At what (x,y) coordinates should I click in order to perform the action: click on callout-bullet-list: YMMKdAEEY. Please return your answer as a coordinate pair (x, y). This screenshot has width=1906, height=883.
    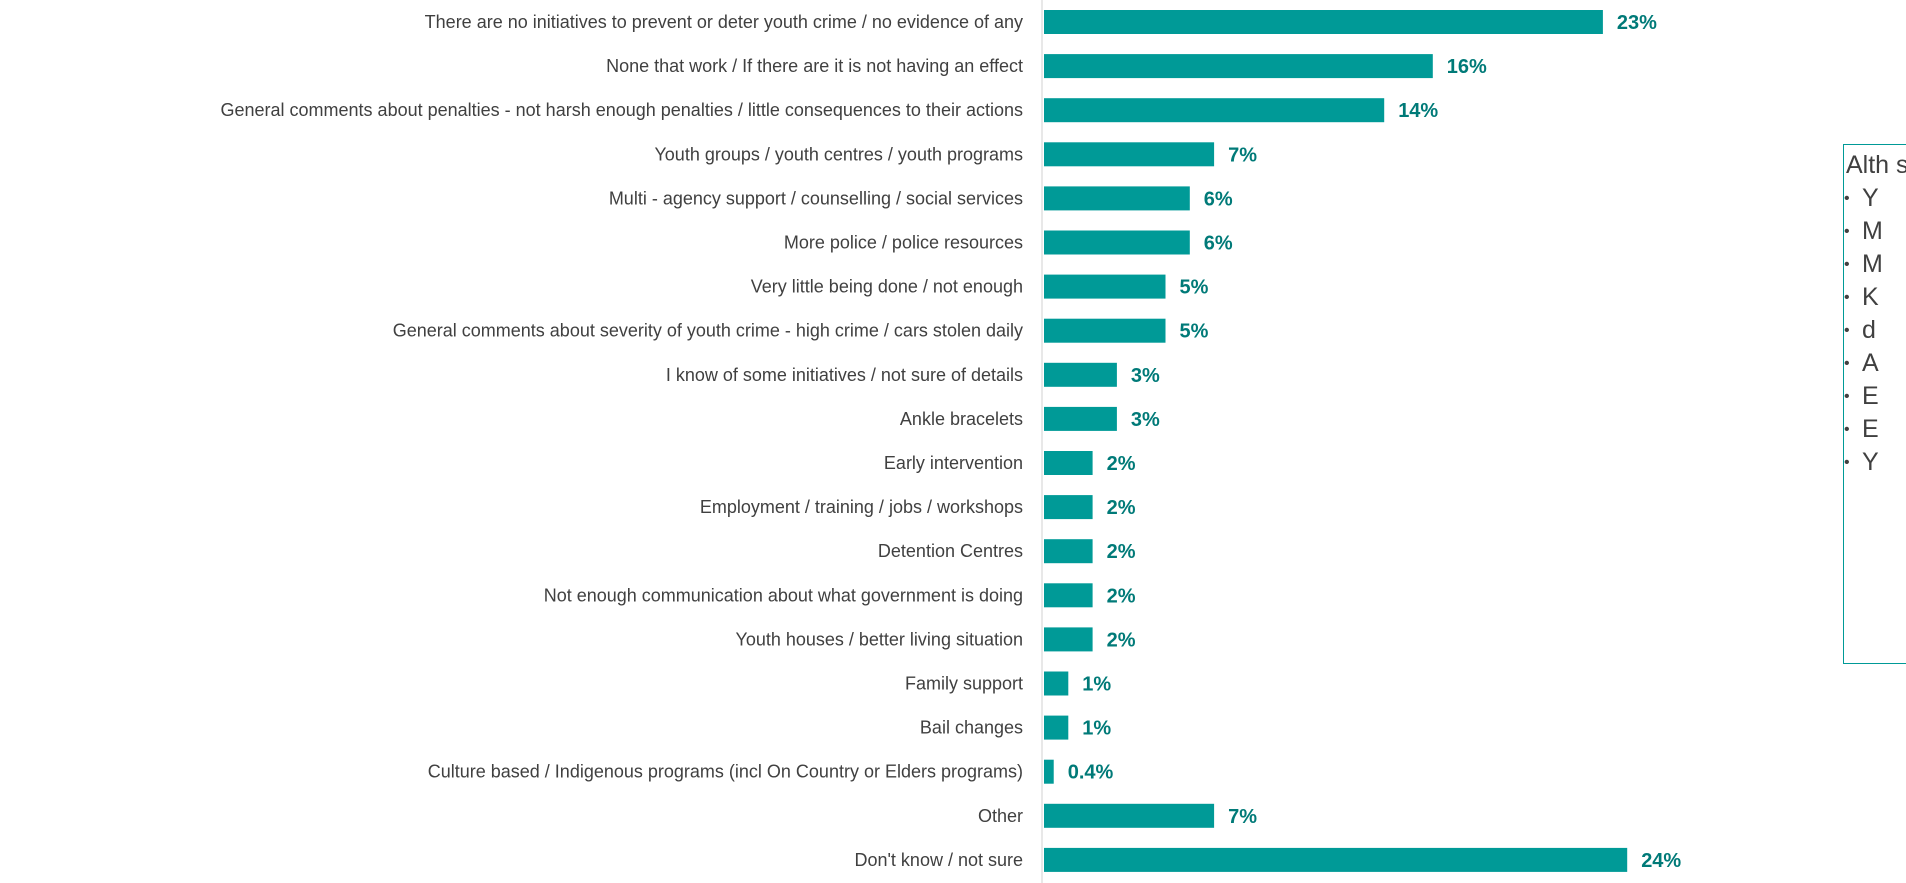
    Looking at the image, I should click on (1875, 330).